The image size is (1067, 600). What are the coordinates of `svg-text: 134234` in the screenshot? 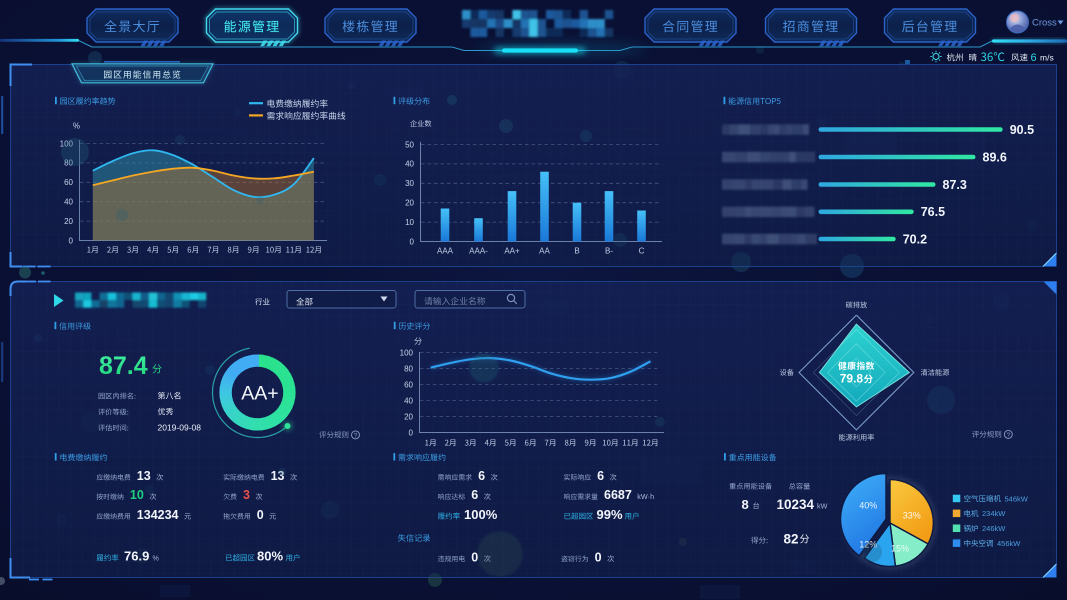 It's located at (158, 515).